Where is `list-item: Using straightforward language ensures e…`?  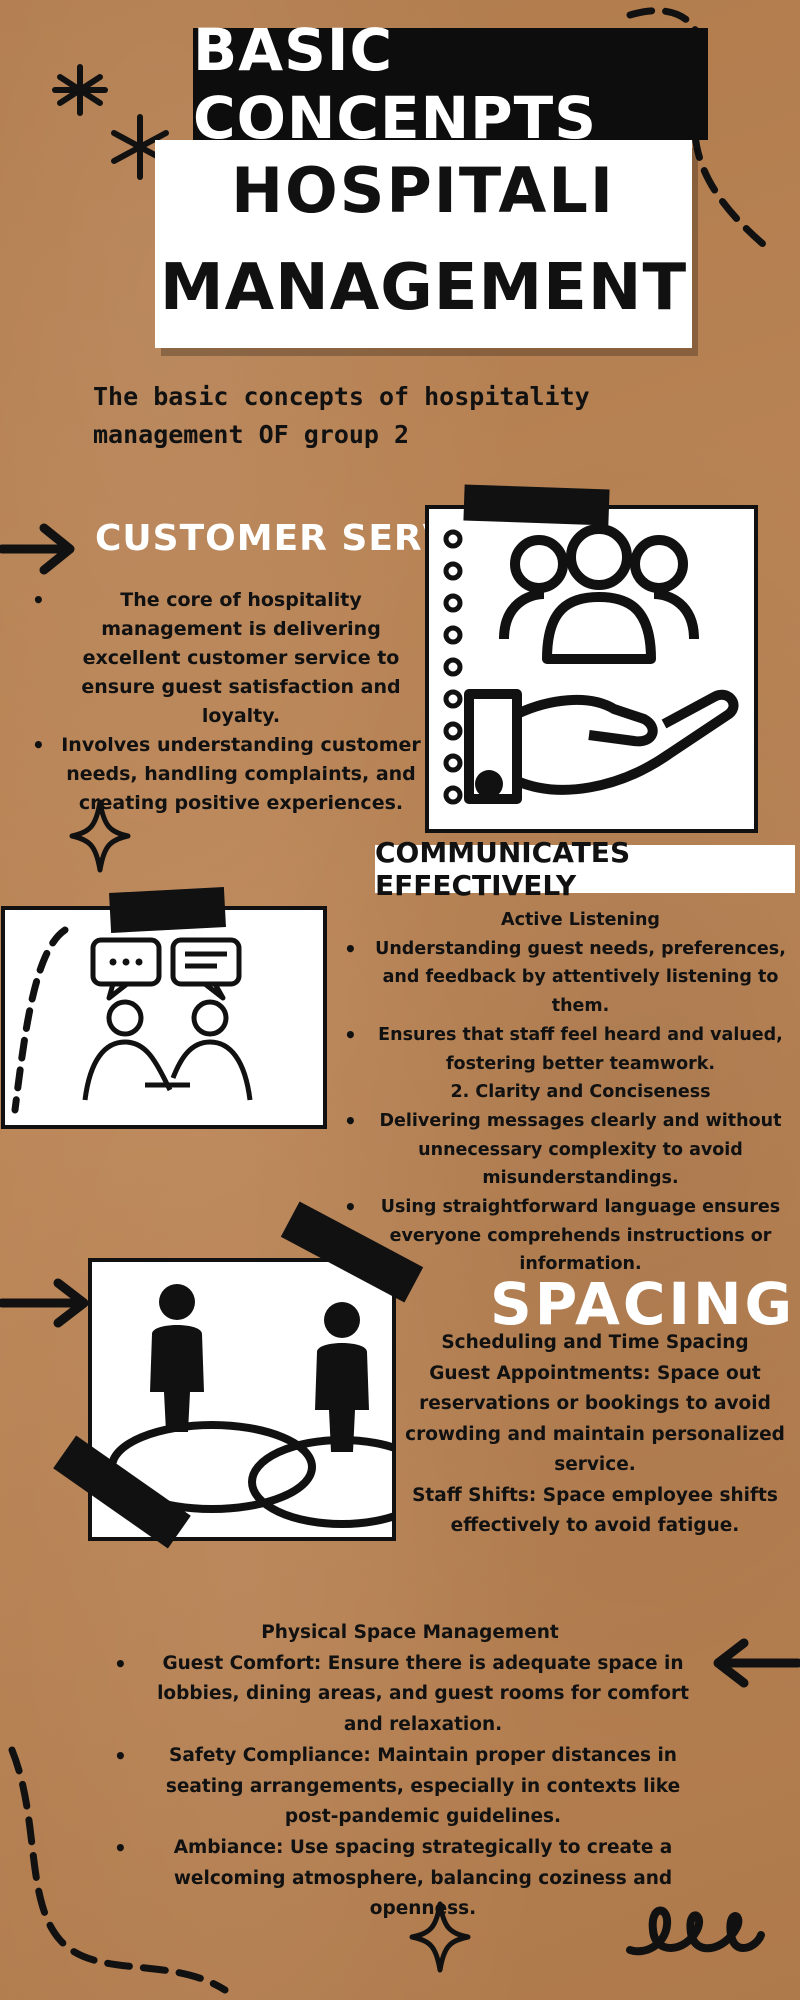
list-item: Using straightforward language ensures e… is located at coordinates (567, 1236).